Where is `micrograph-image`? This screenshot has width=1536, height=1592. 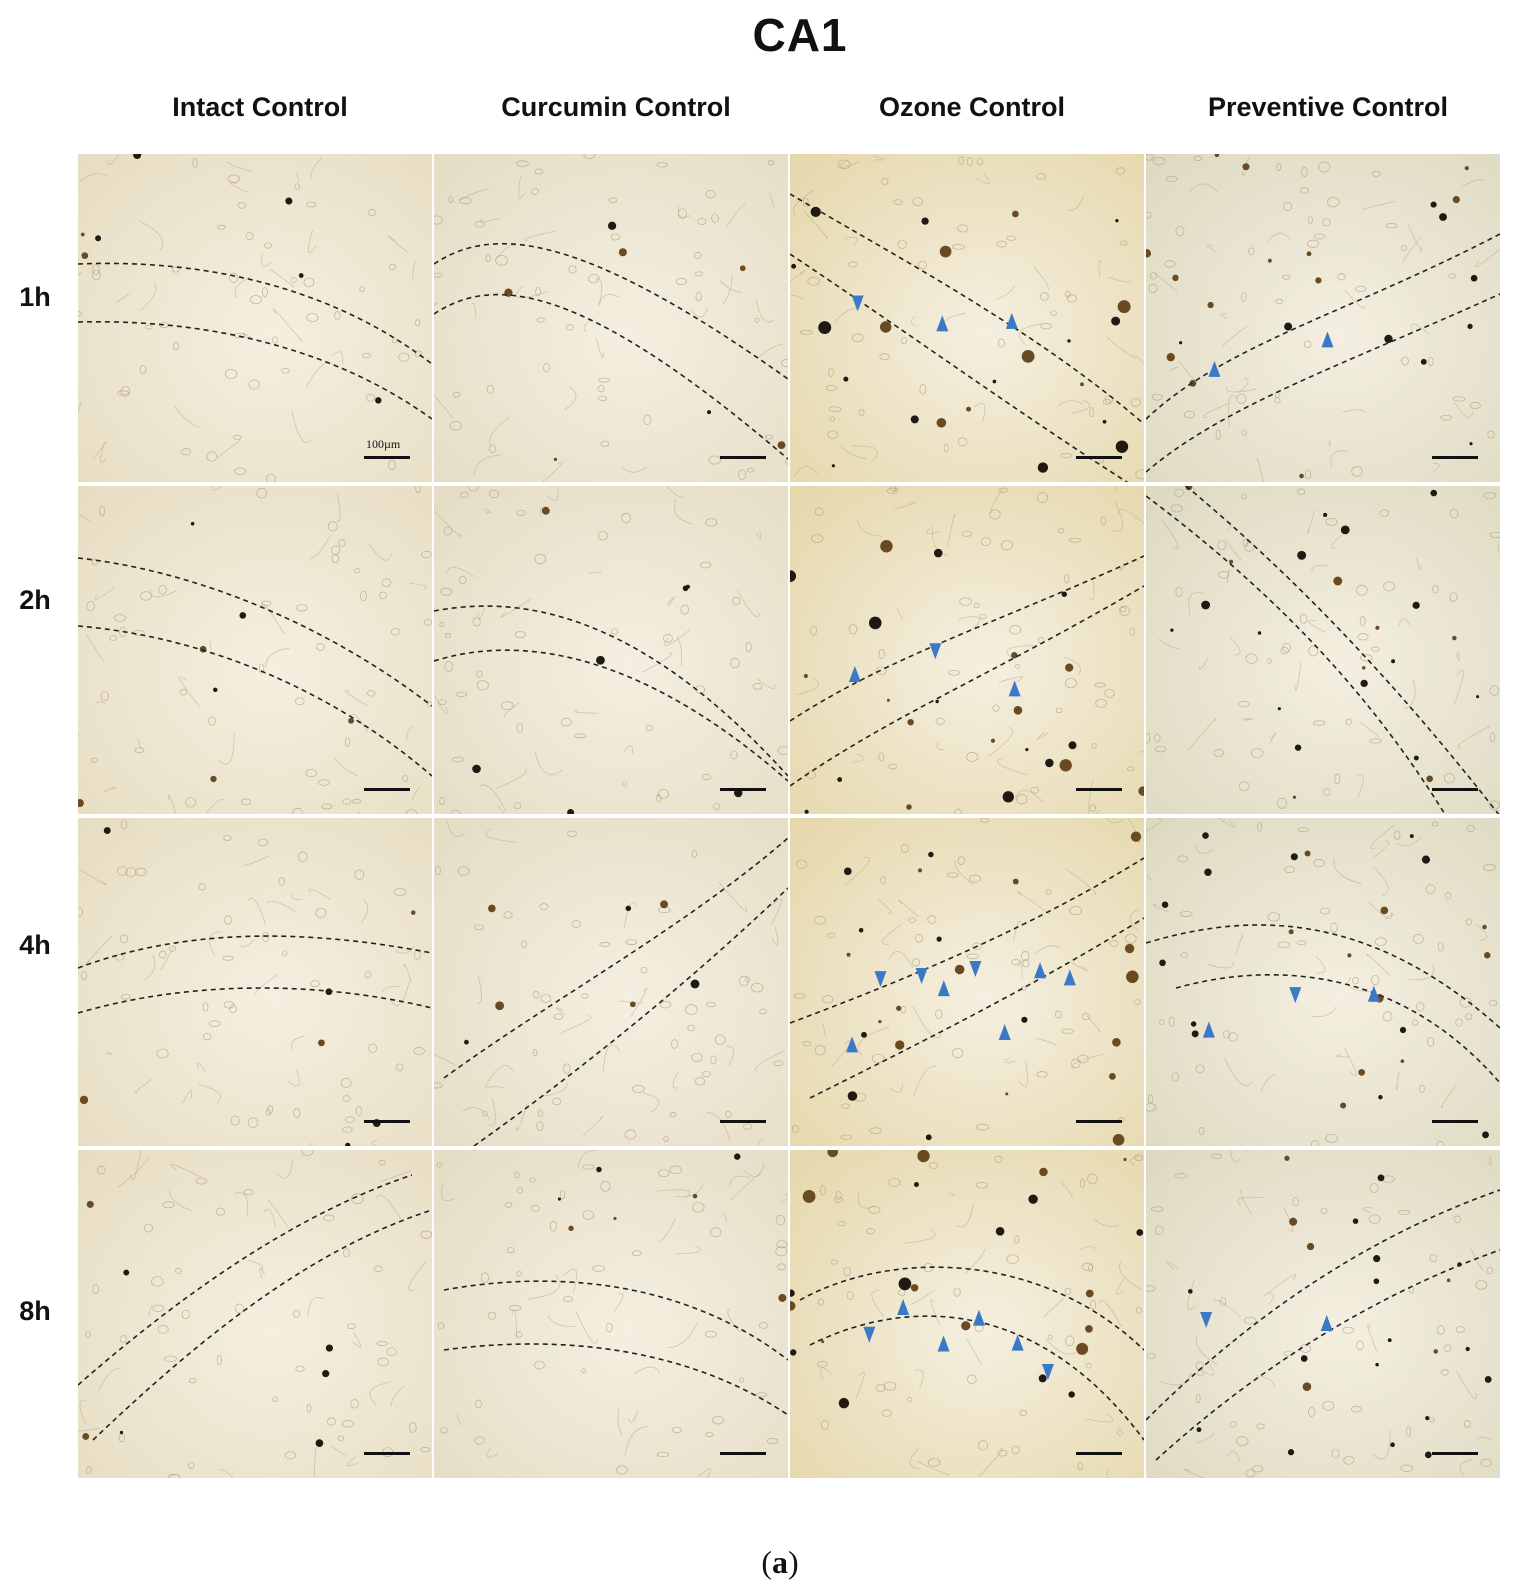
micrograph-image is located at coordinates (1323, 982).